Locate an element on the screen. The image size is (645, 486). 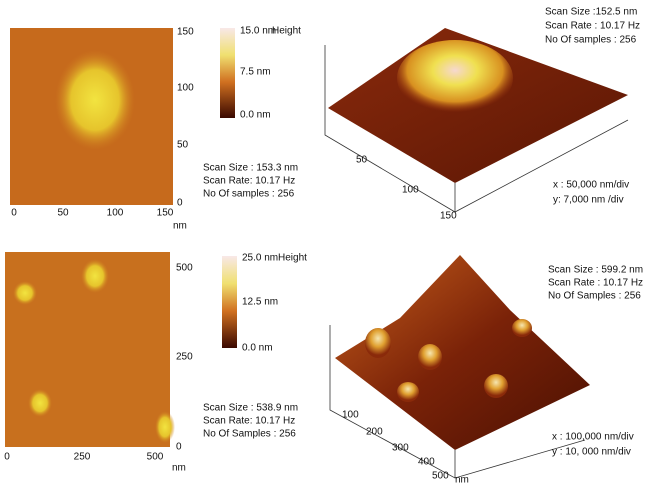
colorbar-label: 12.5 nm is located at coordinates (260, 302).